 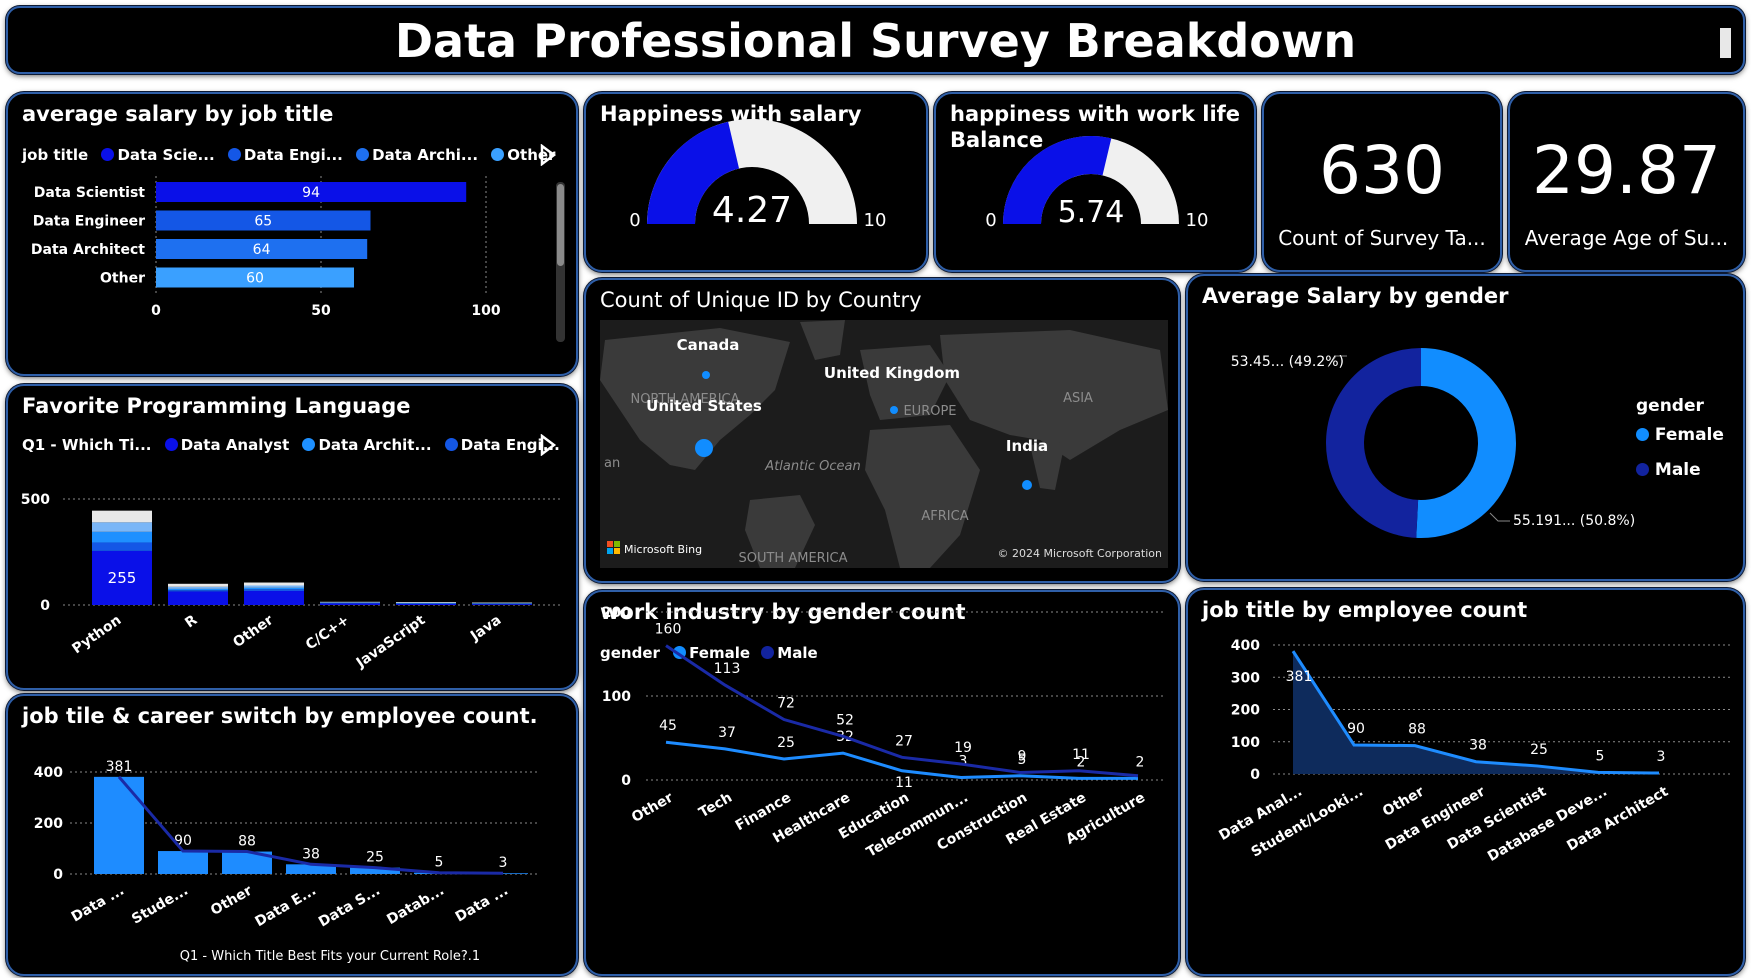 What do you see at coordinates (668, 630) in the screenshot?
I see `data-label: 160` at bounding box center [668, 630].